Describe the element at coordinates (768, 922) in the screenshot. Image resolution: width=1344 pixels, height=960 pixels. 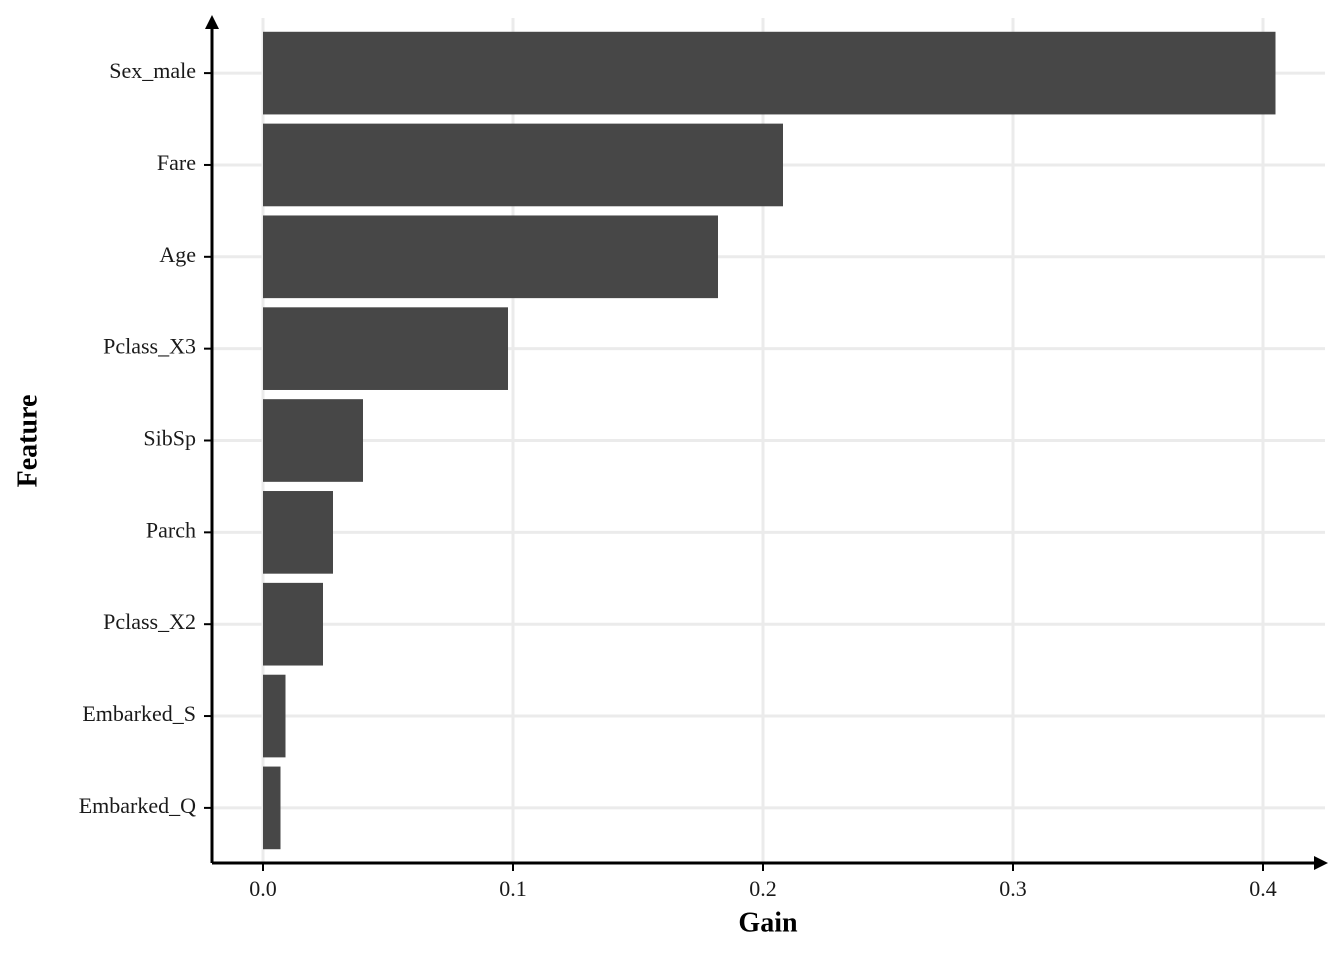
I see `x-axis-title: Gain` at that location.